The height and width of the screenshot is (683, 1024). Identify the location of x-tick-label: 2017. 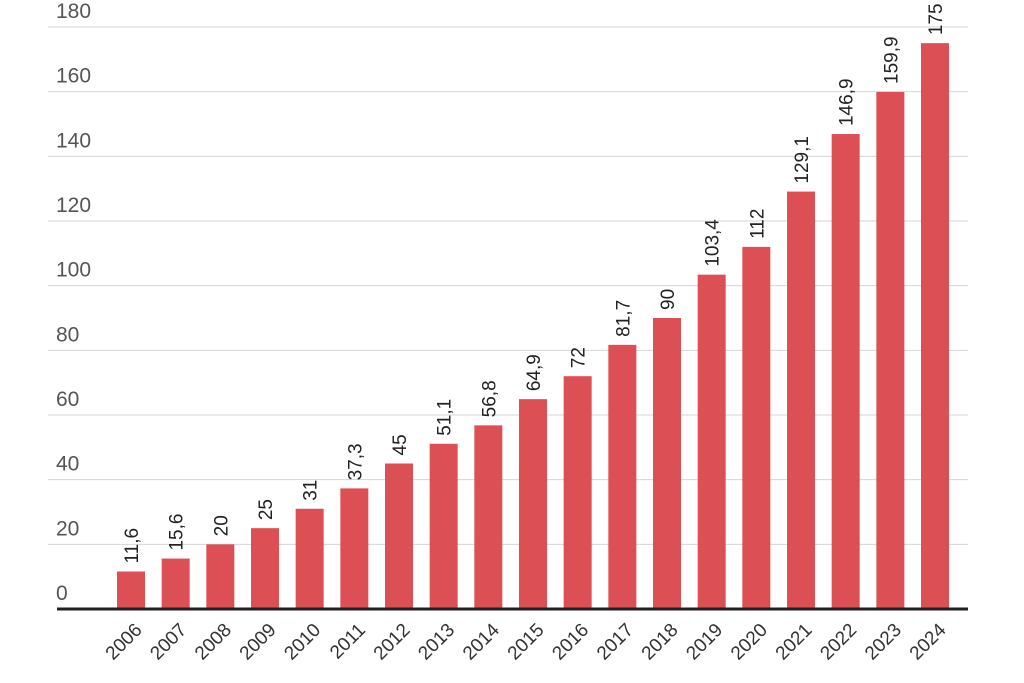
(615, 642).